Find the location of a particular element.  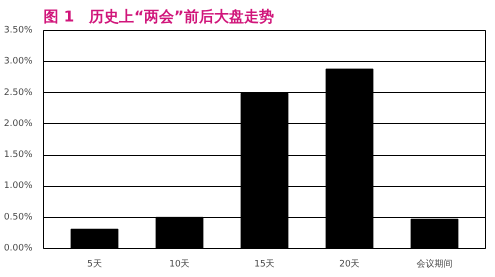

y-tick-label: 2.50% is located at coordinates (18, 93).